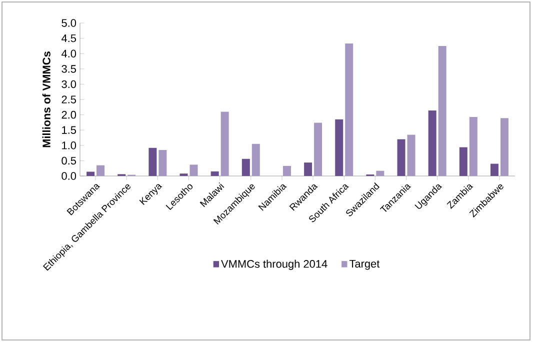 This screenshot has width=537, height=342. I want to click on y-tick-label: 4.0, so click(68, 54).